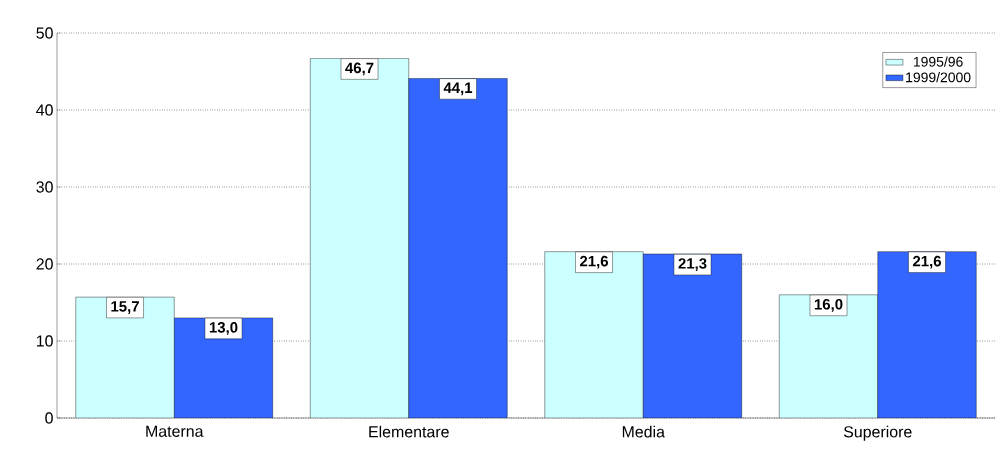 This screenshot has height=464, width=1006. What do you see at coordinates (828, 305) in the screenshot?
I see `data-label: 16,0` at bounding box center [828, 305].